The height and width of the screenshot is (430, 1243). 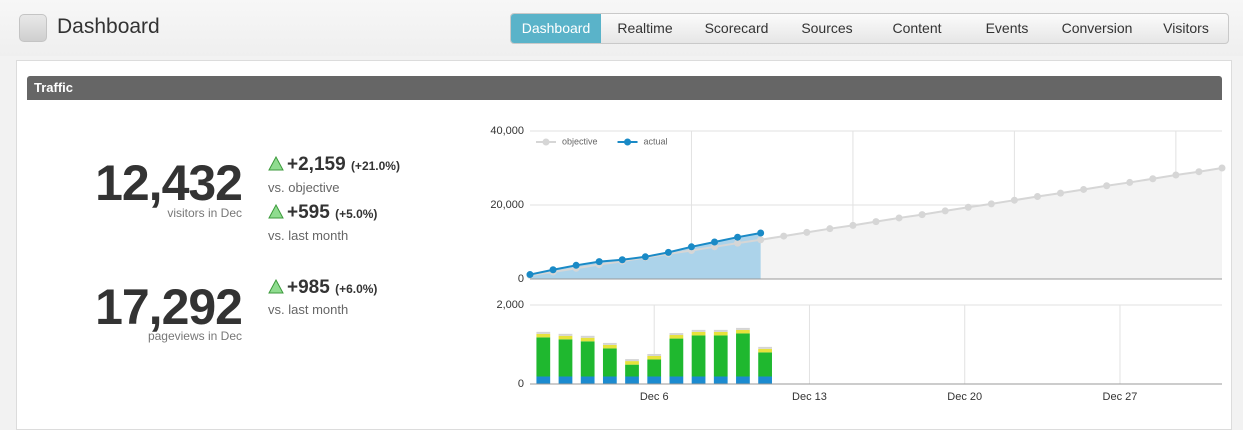 I want to click on delta-label: vs. objective, so click(x=304, y=187).